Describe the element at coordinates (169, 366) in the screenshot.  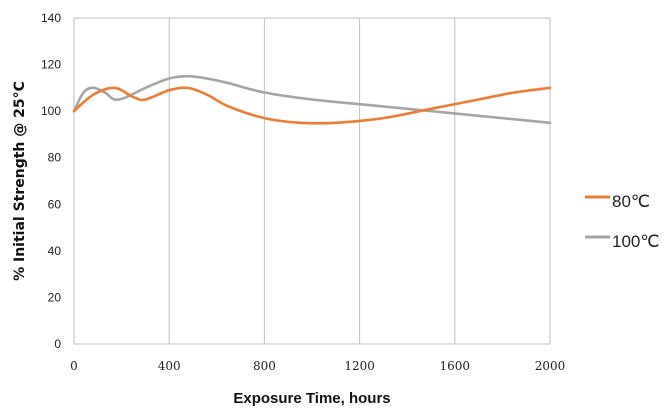
I see `x-tick-label: 400` at that location.